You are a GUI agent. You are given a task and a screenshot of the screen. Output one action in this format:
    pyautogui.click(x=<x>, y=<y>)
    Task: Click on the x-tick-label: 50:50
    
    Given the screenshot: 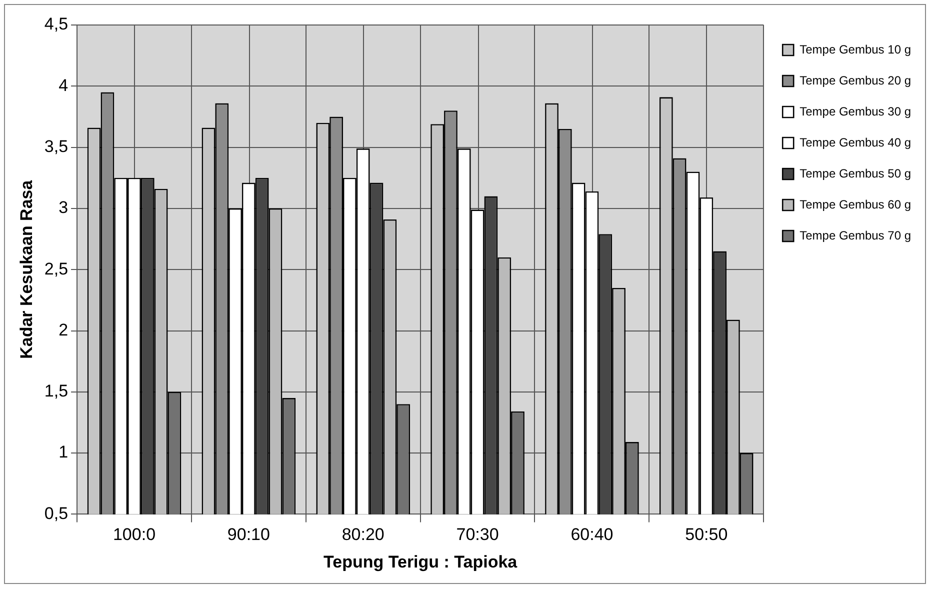 What is the action you would take?
    pyautogui.click(x=706, y=534)
    